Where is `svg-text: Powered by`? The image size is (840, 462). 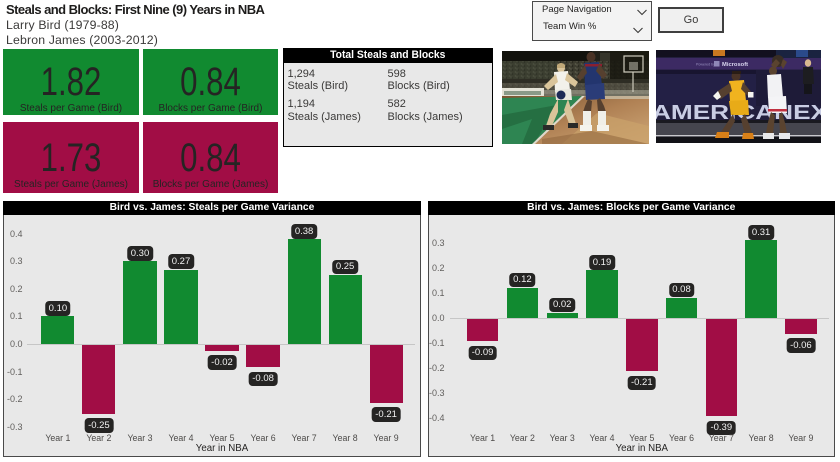 svg-text: Powered by is located at coordinates (705, 65).